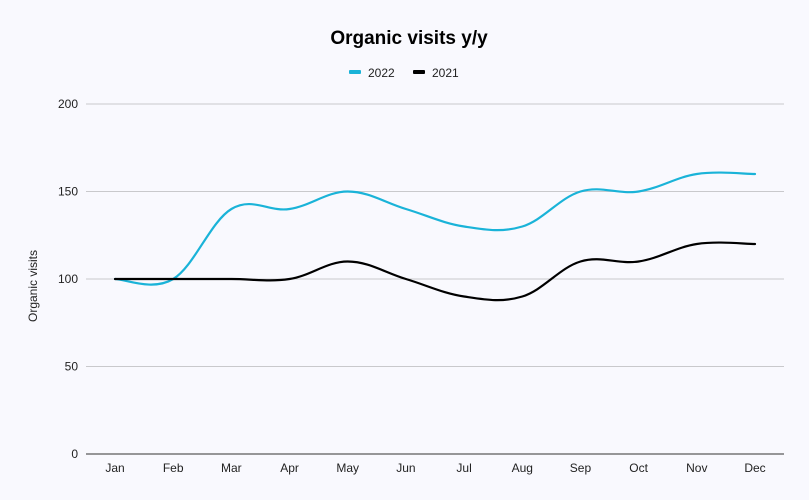 The width and height of the screenshot is (809, 500). I want to click on y-tick-label: 100, so click(68, 279).